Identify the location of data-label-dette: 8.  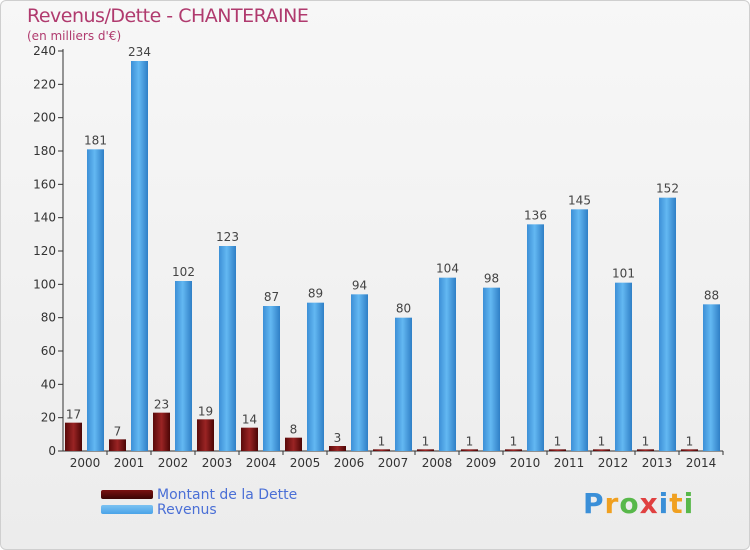
(294, 430).